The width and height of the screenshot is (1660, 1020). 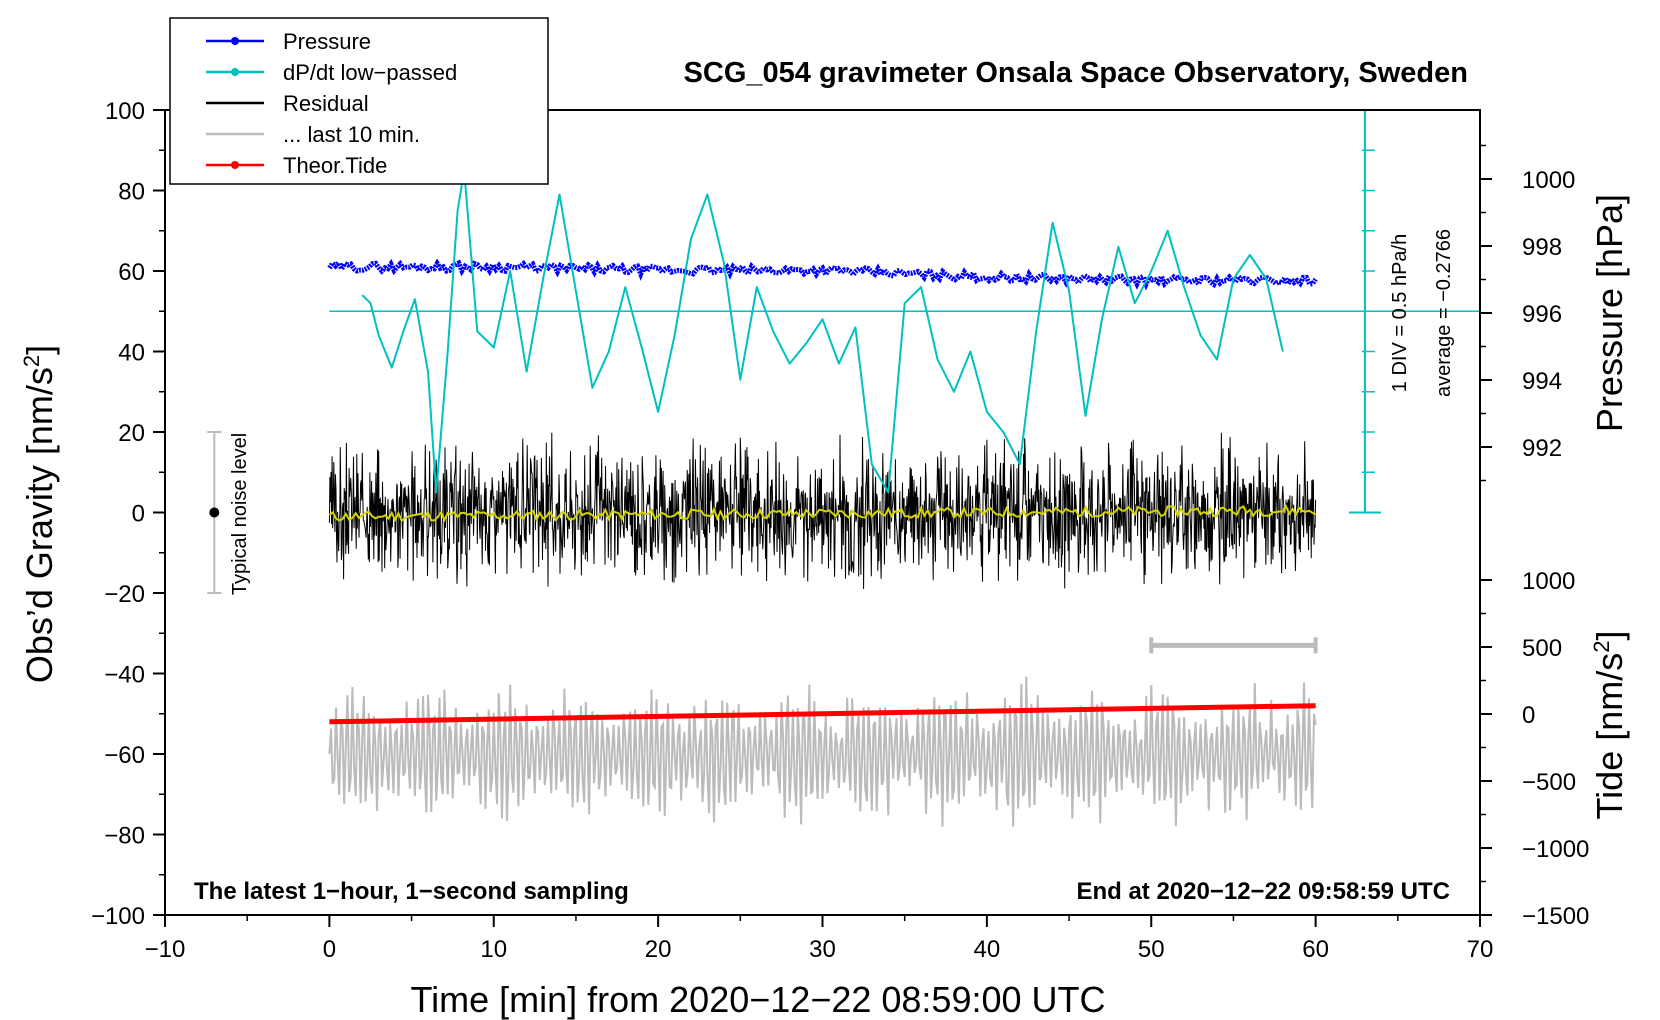 I want to click on legend-box, so click(x=359, y=101).